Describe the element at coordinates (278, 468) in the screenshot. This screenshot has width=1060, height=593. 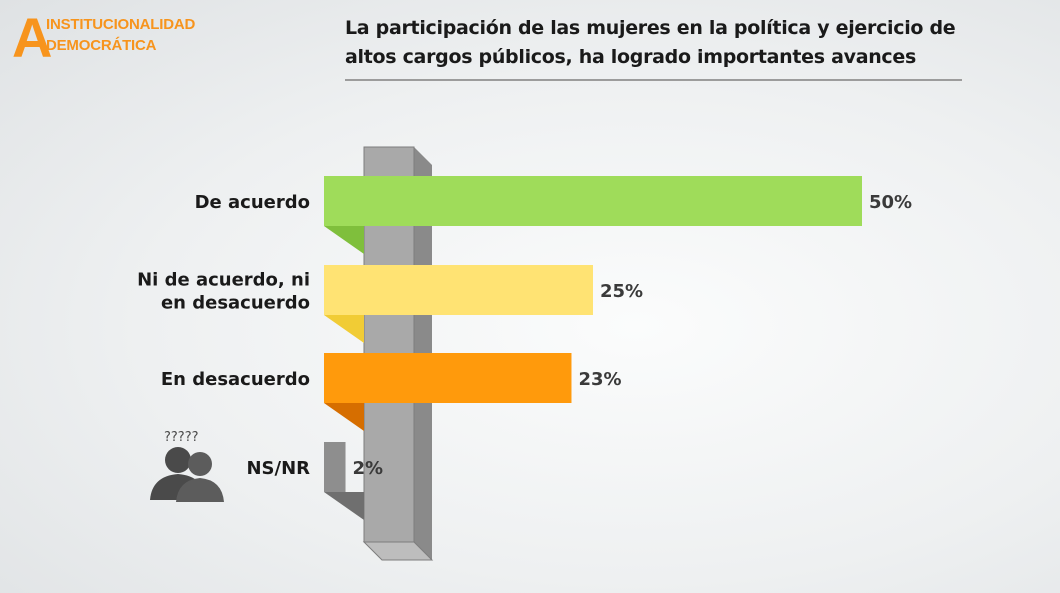
I see `category-label: NS/NR` at that location.